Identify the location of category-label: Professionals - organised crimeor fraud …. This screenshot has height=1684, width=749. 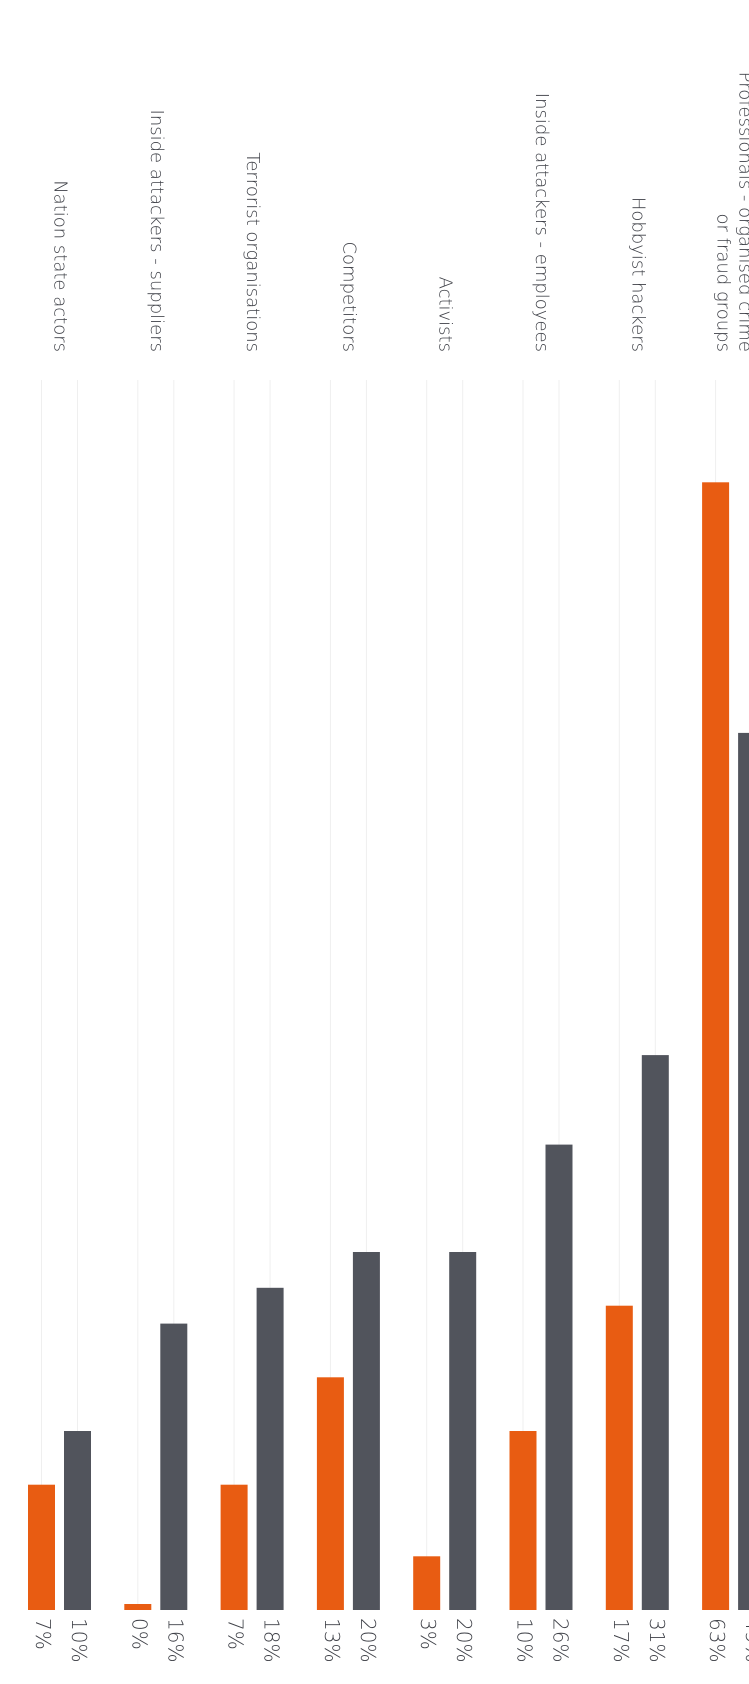
(731, 212).